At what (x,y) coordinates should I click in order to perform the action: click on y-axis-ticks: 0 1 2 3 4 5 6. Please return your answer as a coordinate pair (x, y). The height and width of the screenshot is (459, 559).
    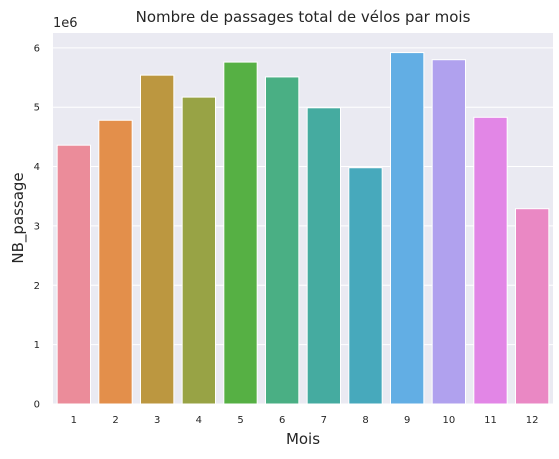
    Looking at the image, I should click on (37, 226).